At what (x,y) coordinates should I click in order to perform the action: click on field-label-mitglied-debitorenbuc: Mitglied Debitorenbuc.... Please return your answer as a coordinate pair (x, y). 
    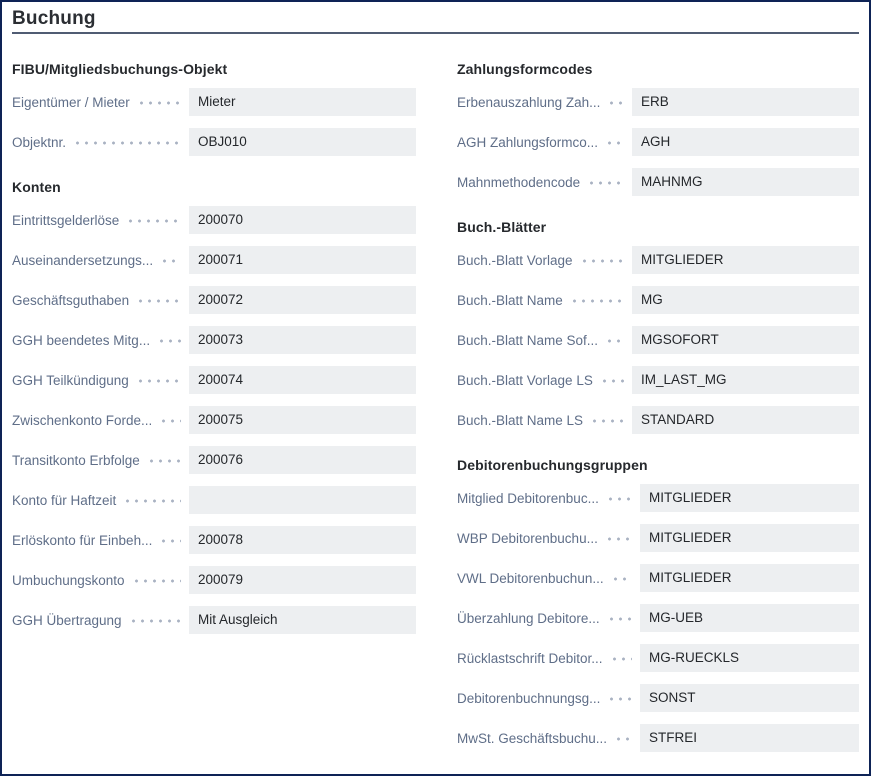
    Looking at the image, I should click on (528, 498).